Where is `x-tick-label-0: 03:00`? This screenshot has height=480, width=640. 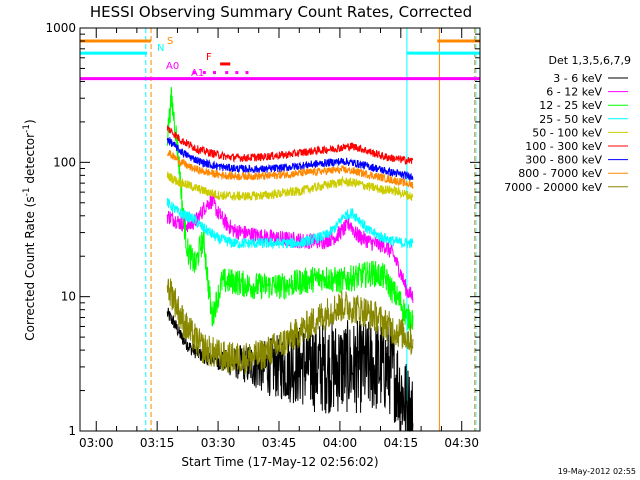 x-tick-label-0: 03:00 is located at coordinates (96, 443).